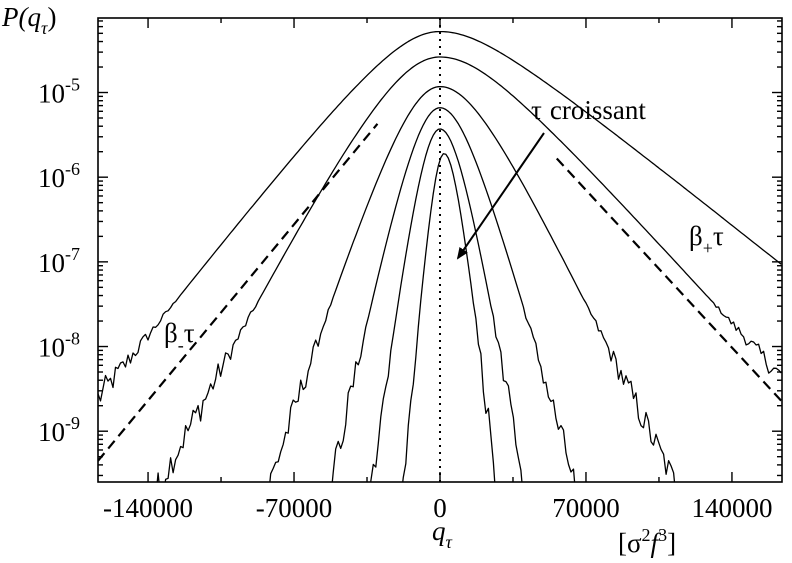 The width and height of the screenshot is (792, 563). What do you see at coordinates (189, 333) in the screenshot?
I see `beta-minus-tau: τ` at bounding box center [189, 333].